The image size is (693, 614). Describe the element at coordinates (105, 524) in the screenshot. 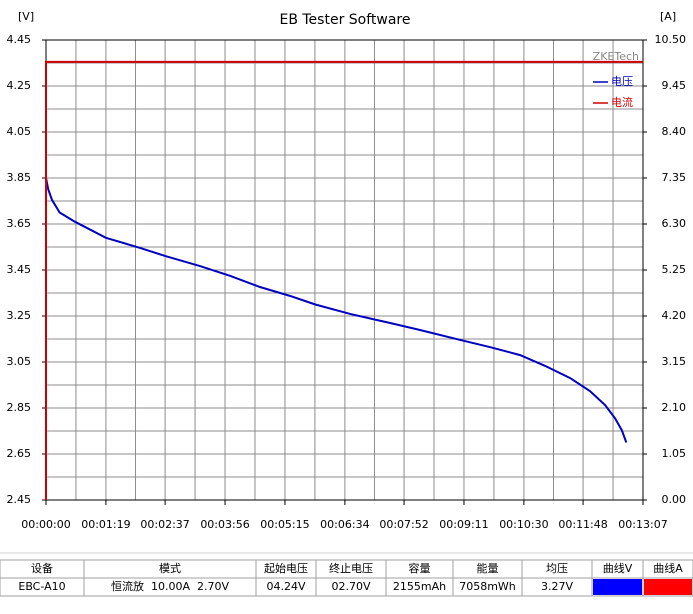

I see `x-tick-label: 00:01:19` at that location.